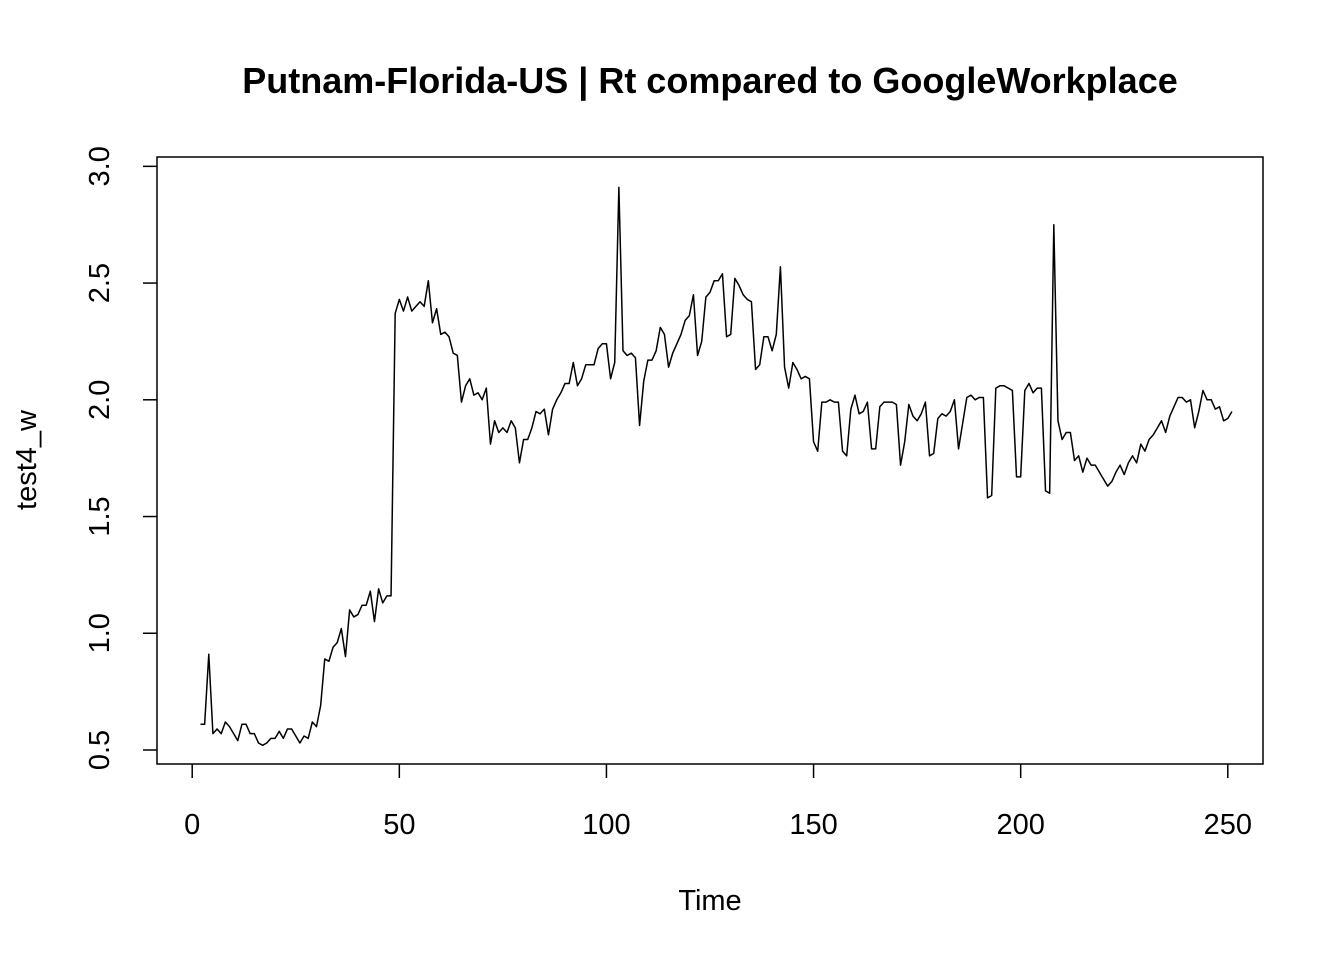  What do you see at coordinates (100, 633) in the screenshot?
I see `y-tick-label: 1.0` at bounding box center [100, 633].